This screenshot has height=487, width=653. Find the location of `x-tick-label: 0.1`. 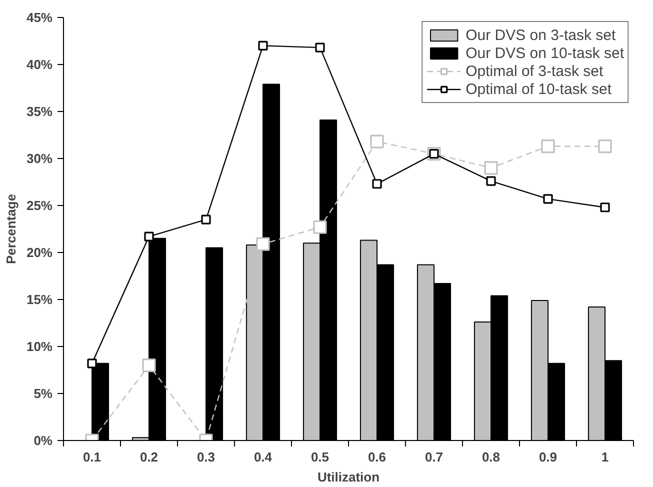

x-tick-label: 0.1 is located at coordinates (92, 457).